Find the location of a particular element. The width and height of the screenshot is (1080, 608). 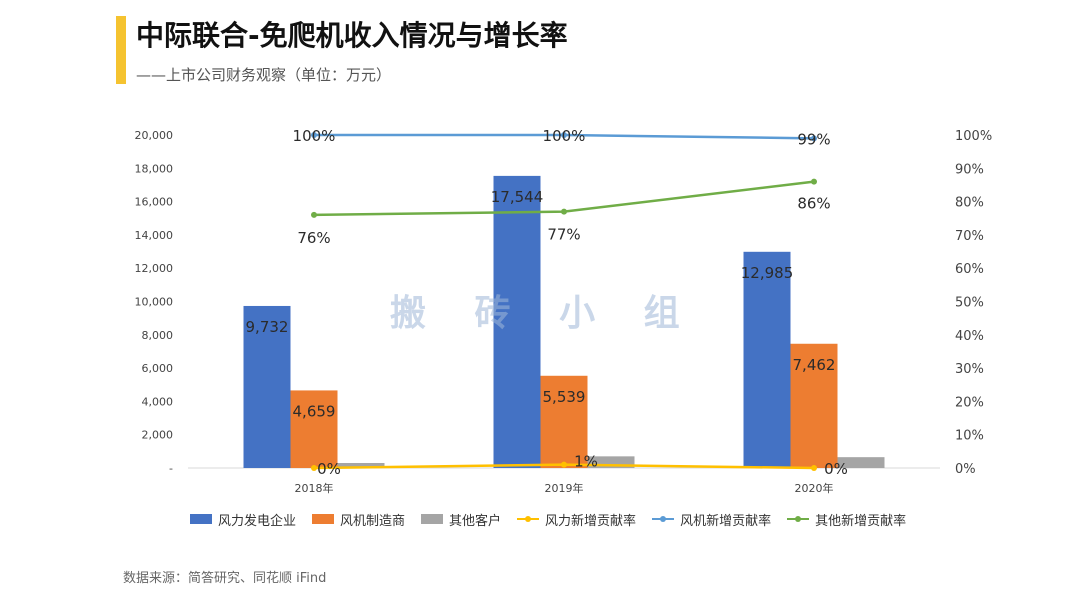

legend-item: 其他新增贡献率 is located at coordinates (846, 519).